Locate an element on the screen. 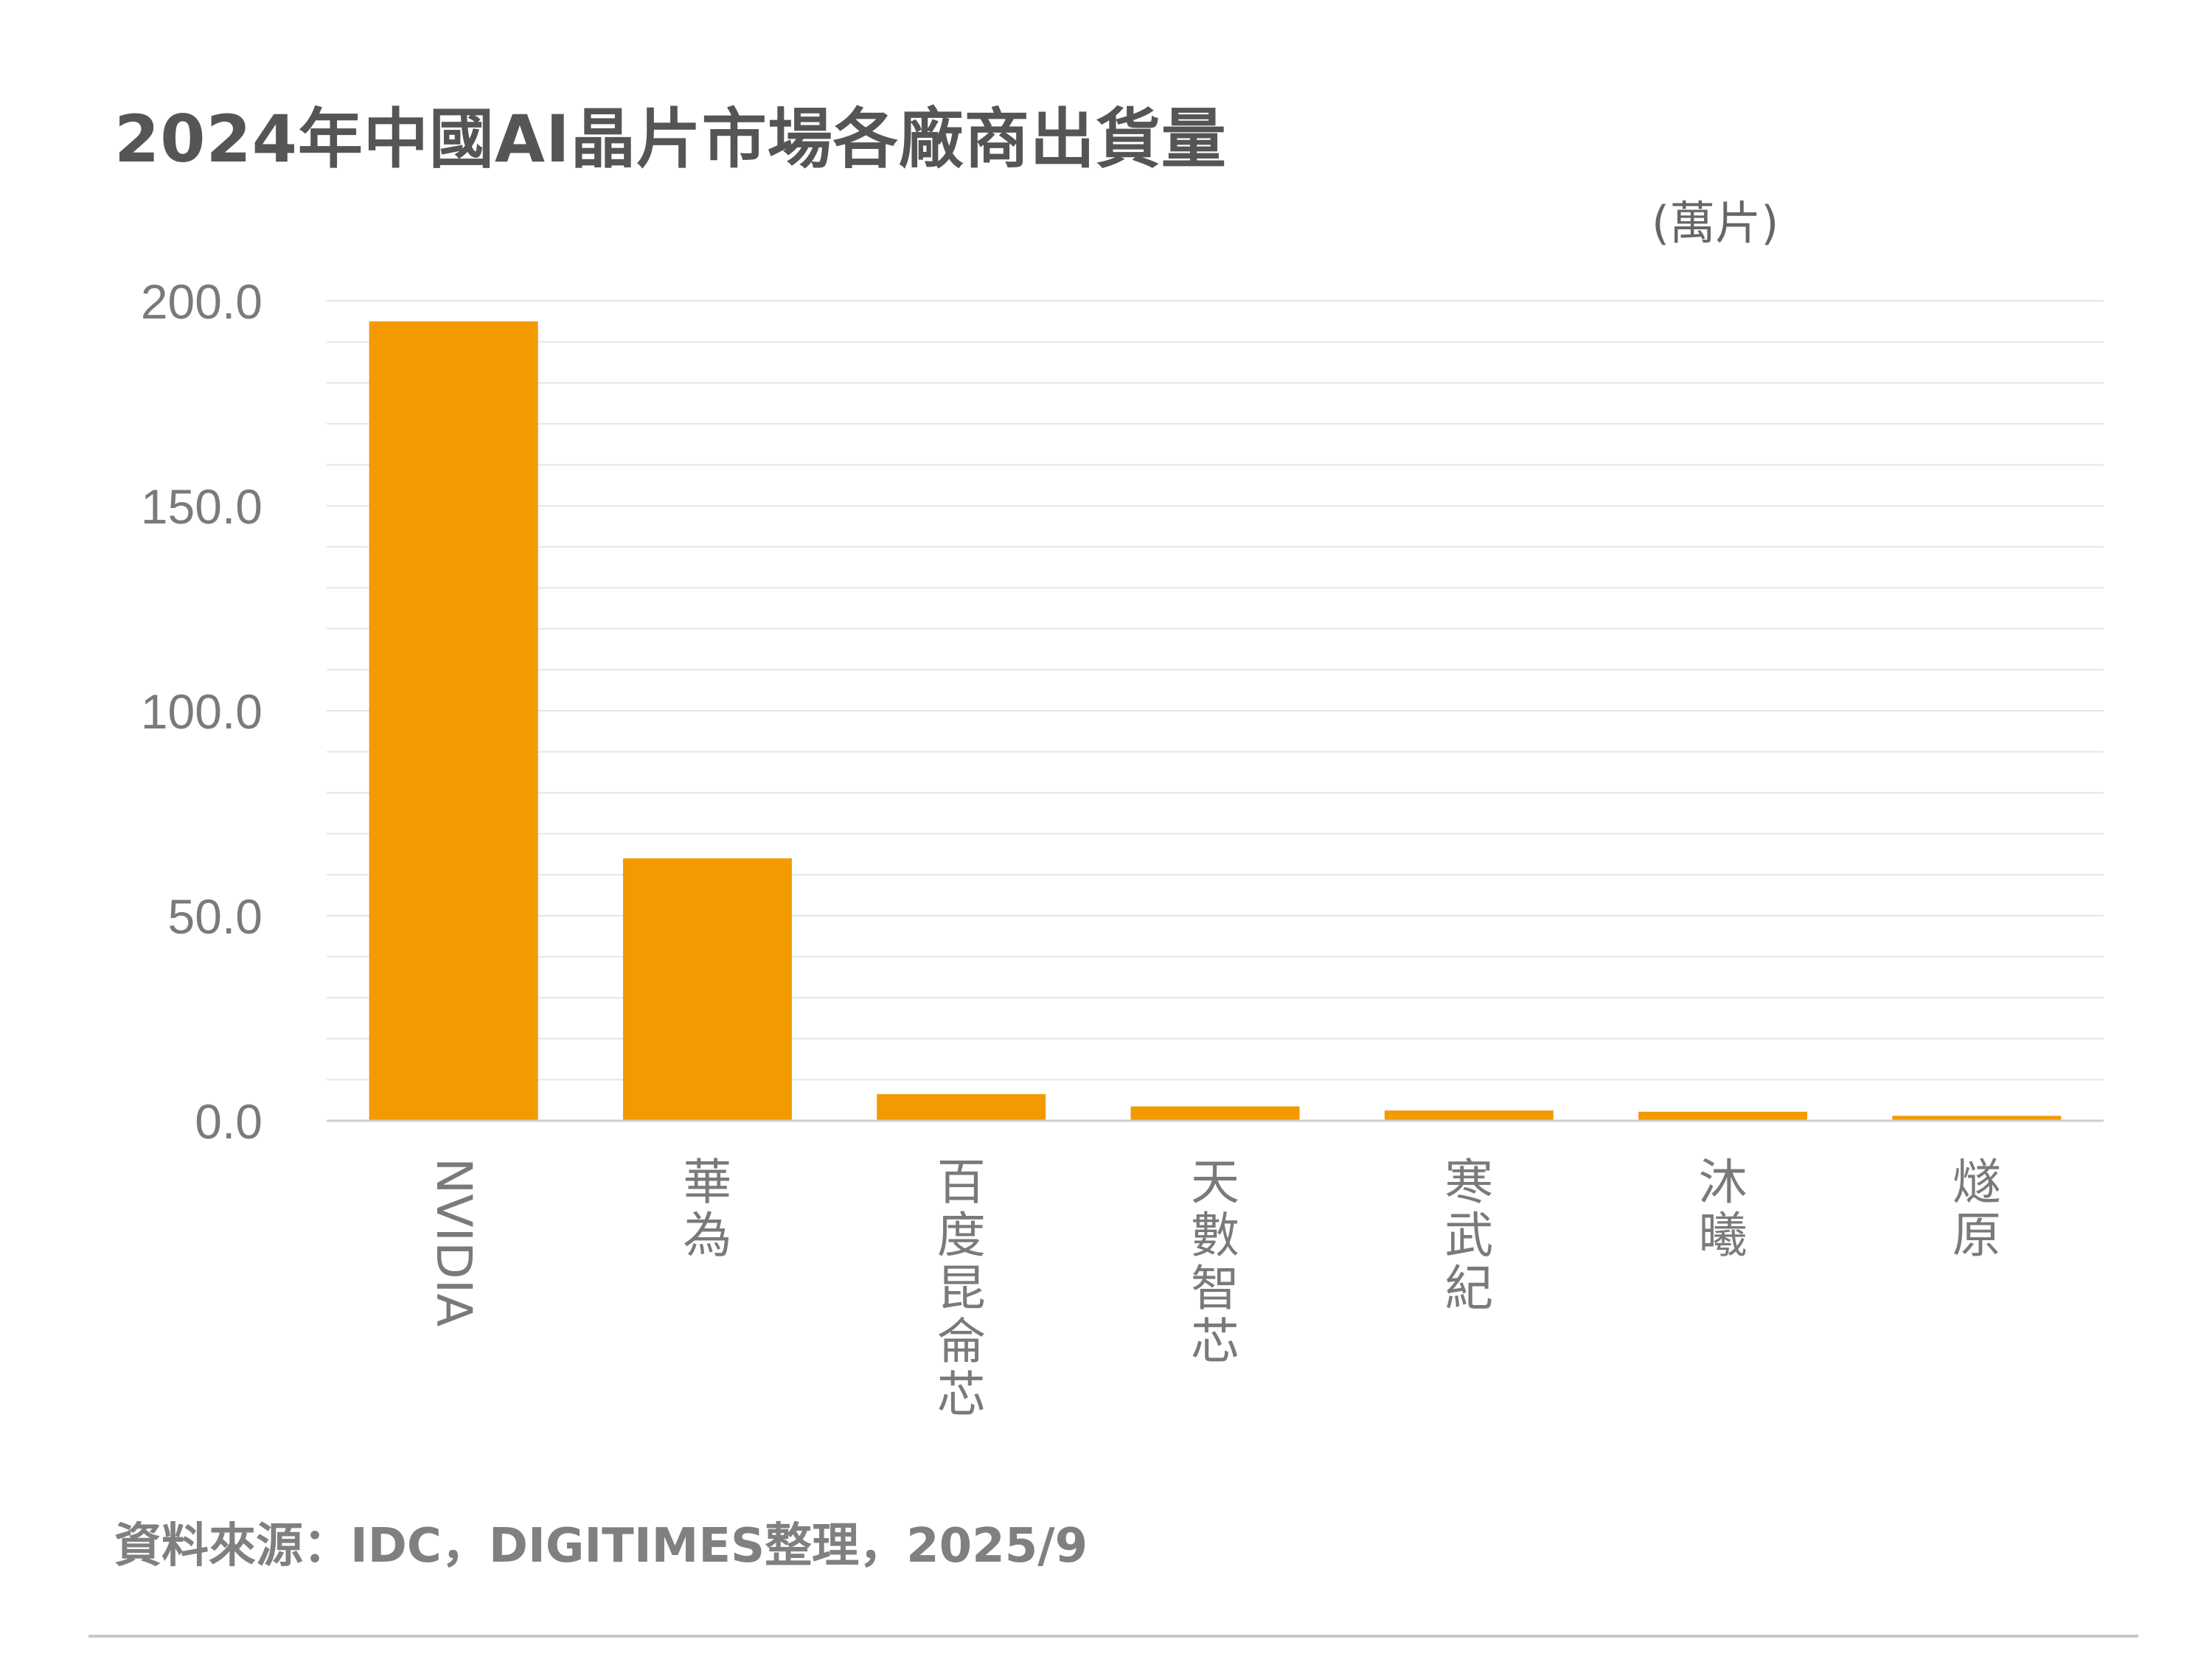  y-tick-label: 150.0 is located at coordinates (201, 506).